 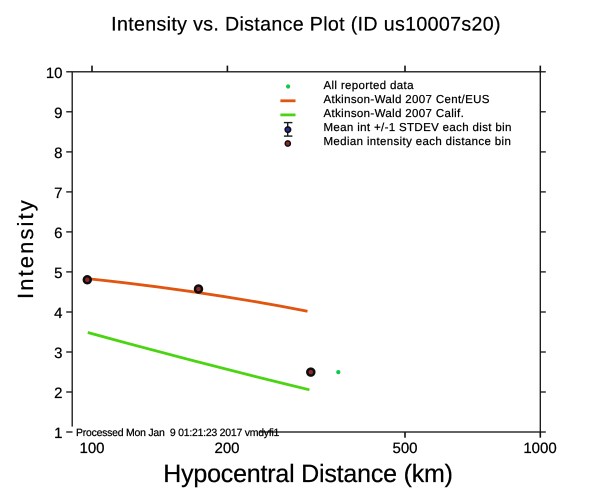 I want to click on svg-text: 10, so click(x=54, y=73).